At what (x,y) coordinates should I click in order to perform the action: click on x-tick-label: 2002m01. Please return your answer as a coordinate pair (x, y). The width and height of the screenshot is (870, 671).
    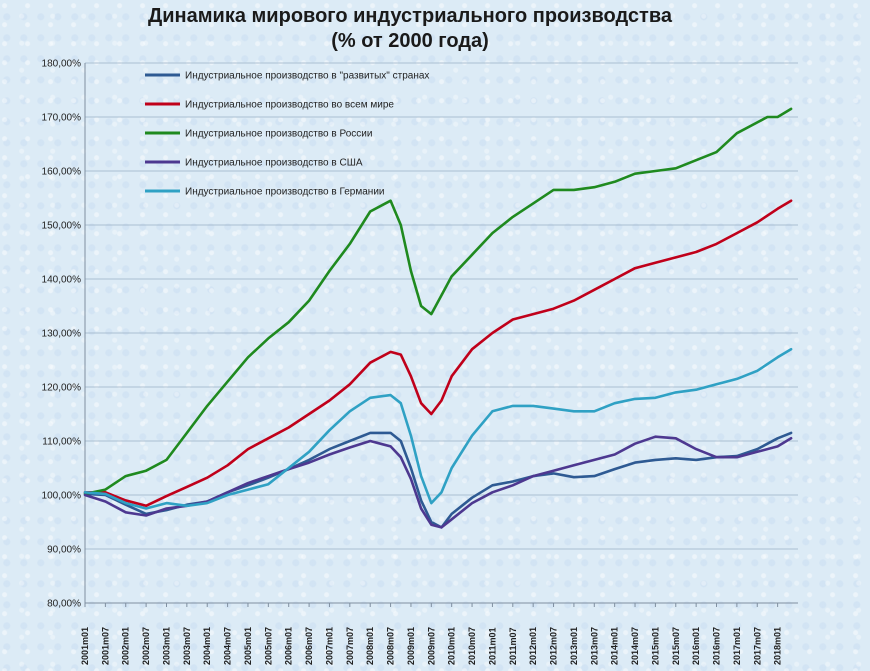
    Looking at the image, I should click on (126, 646).